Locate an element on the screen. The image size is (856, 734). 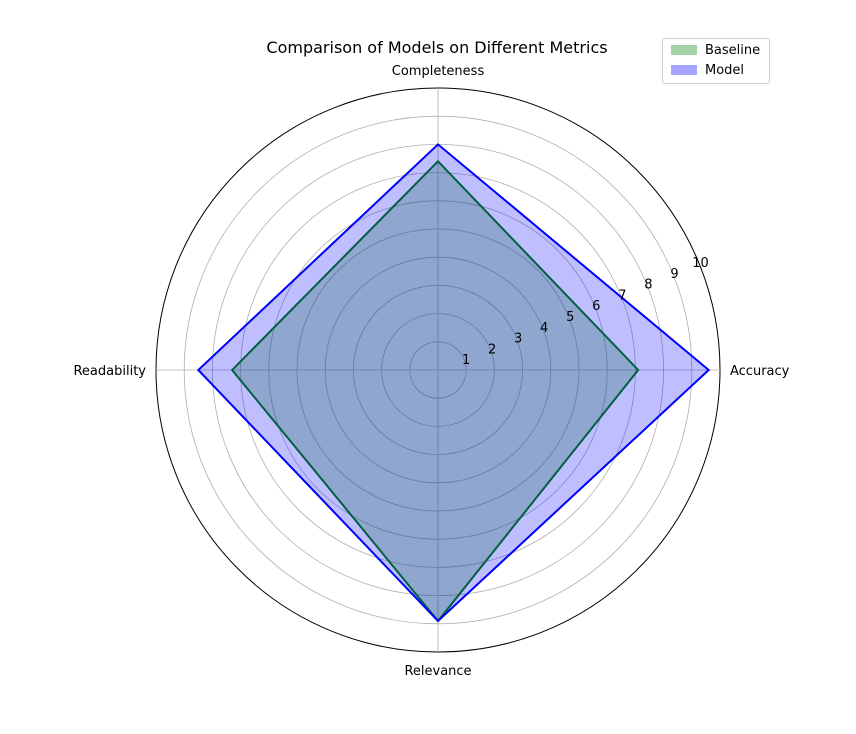
radial-tick-label-10: 10 is located at coordinates (700, 263).